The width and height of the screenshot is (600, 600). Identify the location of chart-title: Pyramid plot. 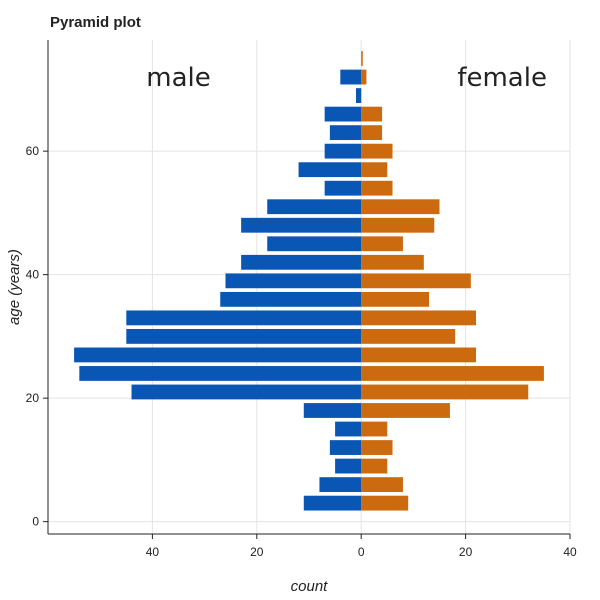
(95, 22).